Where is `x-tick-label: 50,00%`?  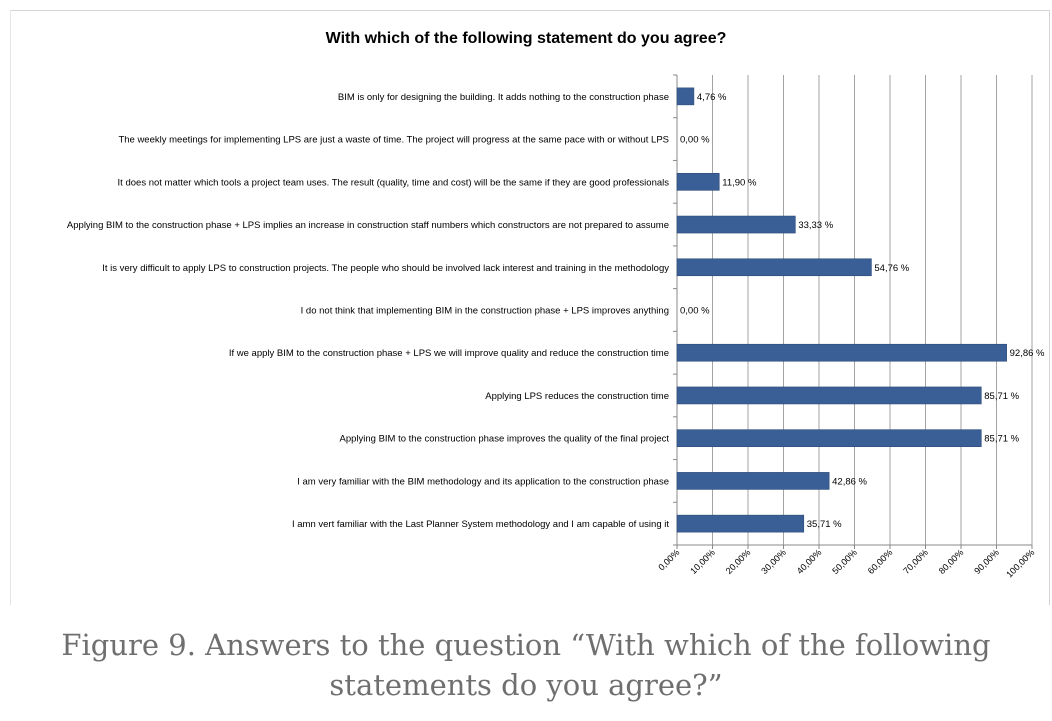
x-tick-label: 50,00% is located at coordinates (844, 561).